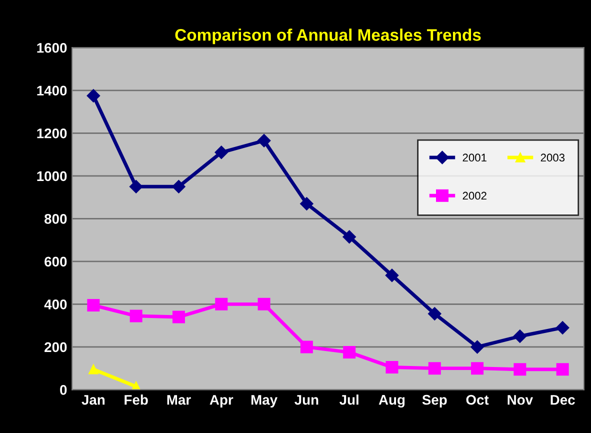 The image size is (591, 433). What do you see at coordinates (55, 347) in the screenshot?
I see `y-tick-label: 200` at bounding box center [55, 347].